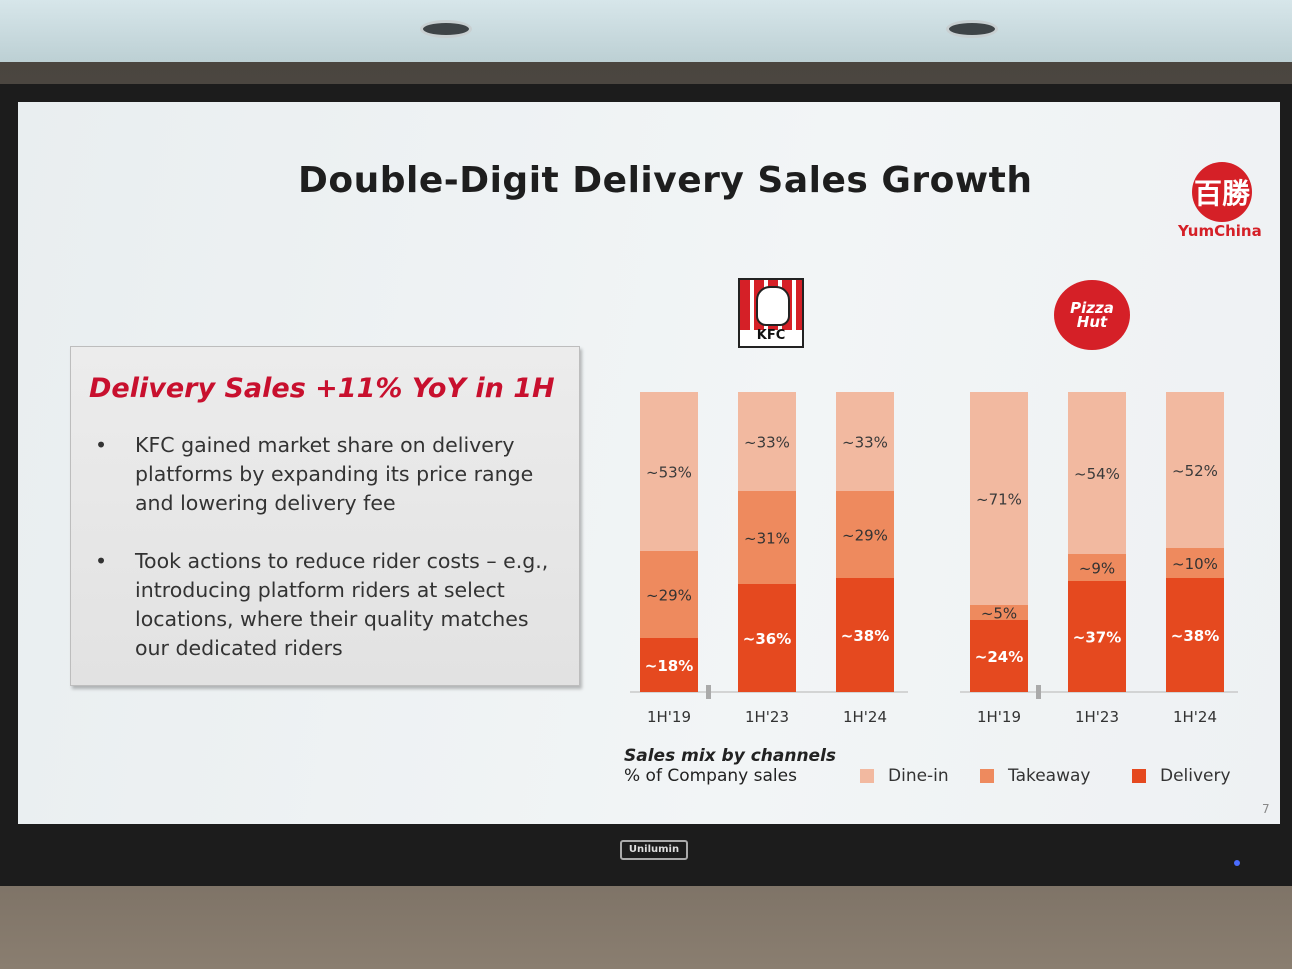 This screenshot has width=1292, height=969. I want to click on power-indicator-icon, so click(1237, 863).